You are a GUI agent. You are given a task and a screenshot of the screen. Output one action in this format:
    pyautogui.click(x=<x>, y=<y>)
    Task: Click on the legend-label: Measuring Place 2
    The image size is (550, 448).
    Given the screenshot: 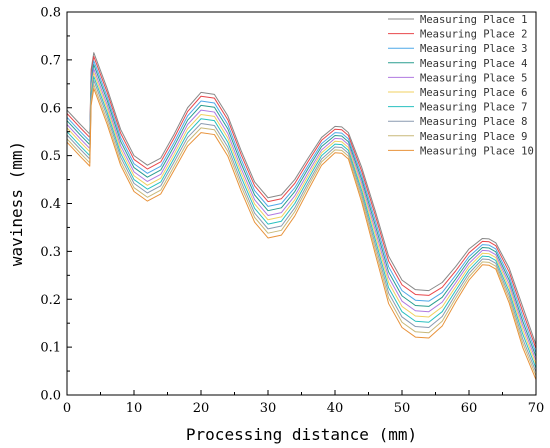 What is the action you would take?
    pyautogui.click(x=473, y=35)
    